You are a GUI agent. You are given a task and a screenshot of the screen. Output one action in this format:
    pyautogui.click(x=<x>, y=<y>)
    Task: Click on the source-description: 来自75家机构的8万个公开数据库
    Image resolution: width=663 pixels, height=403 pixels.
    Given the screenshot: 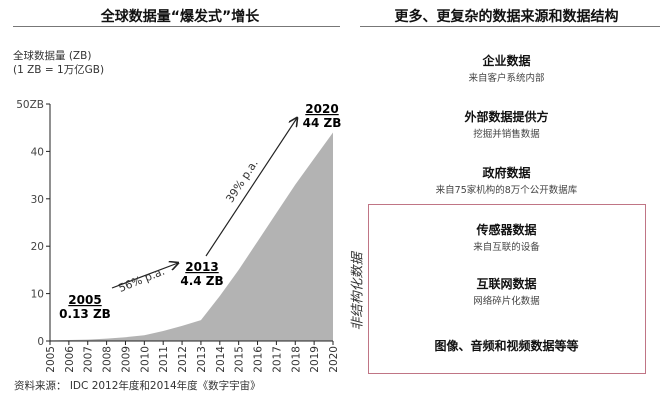 What is the action you would take?
    pyautogui.click(x=506, y=190)
    